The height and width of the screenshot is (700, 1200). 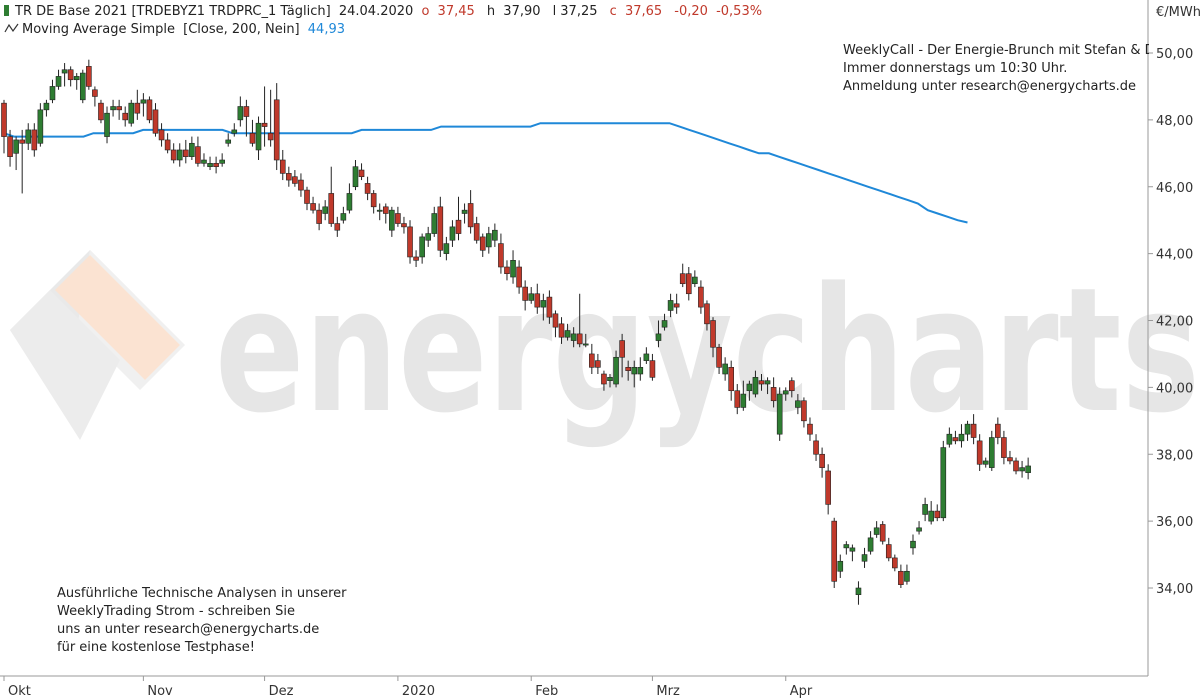 I want to click on note-line: WeeklyTrading Strom - schreiben Sie, so click(x=176, y=611).